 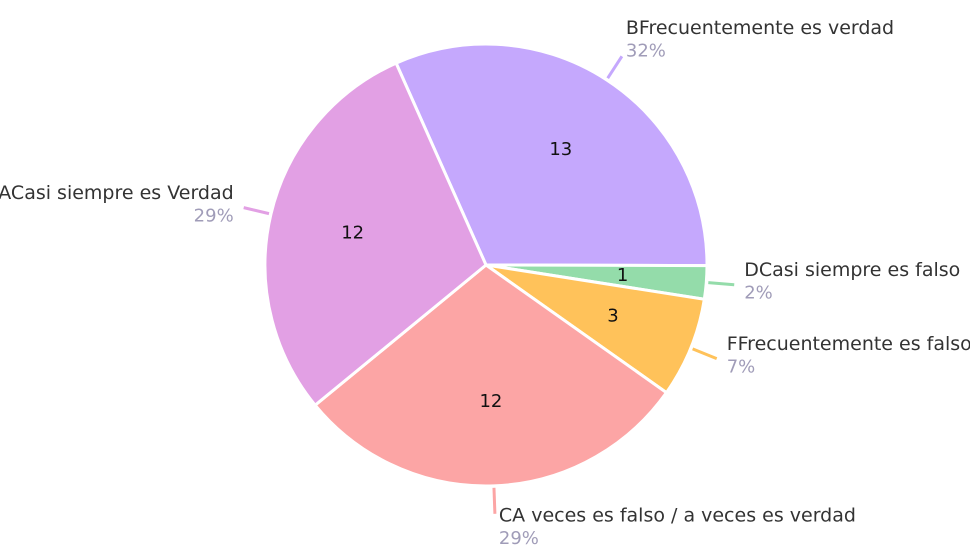 What do you see at coordinates (848, 344) in the screenshot?
I see `slice-name-label: FFrecuentemente es falso` at bounding box center [848, 344].